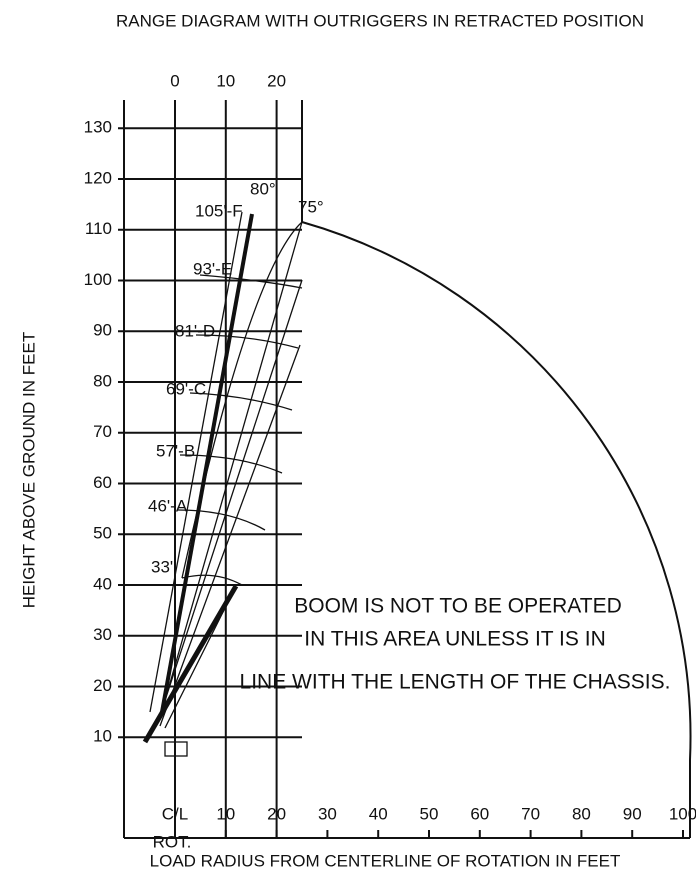 This screenshot has width=696, height=878. Describe the element at coordinates (327, 813) in the screenshot. I see `x-tick-label: 30` at that location.